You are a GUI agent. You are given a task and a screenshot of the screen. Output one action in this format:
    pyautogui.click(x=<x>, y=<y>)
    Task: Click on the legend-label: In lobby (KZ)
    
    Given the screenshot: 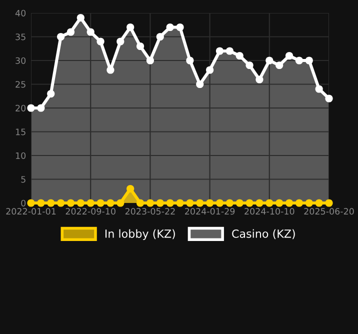 What is the action you would take?
    pyautogui.click(x=140, y=234)
    